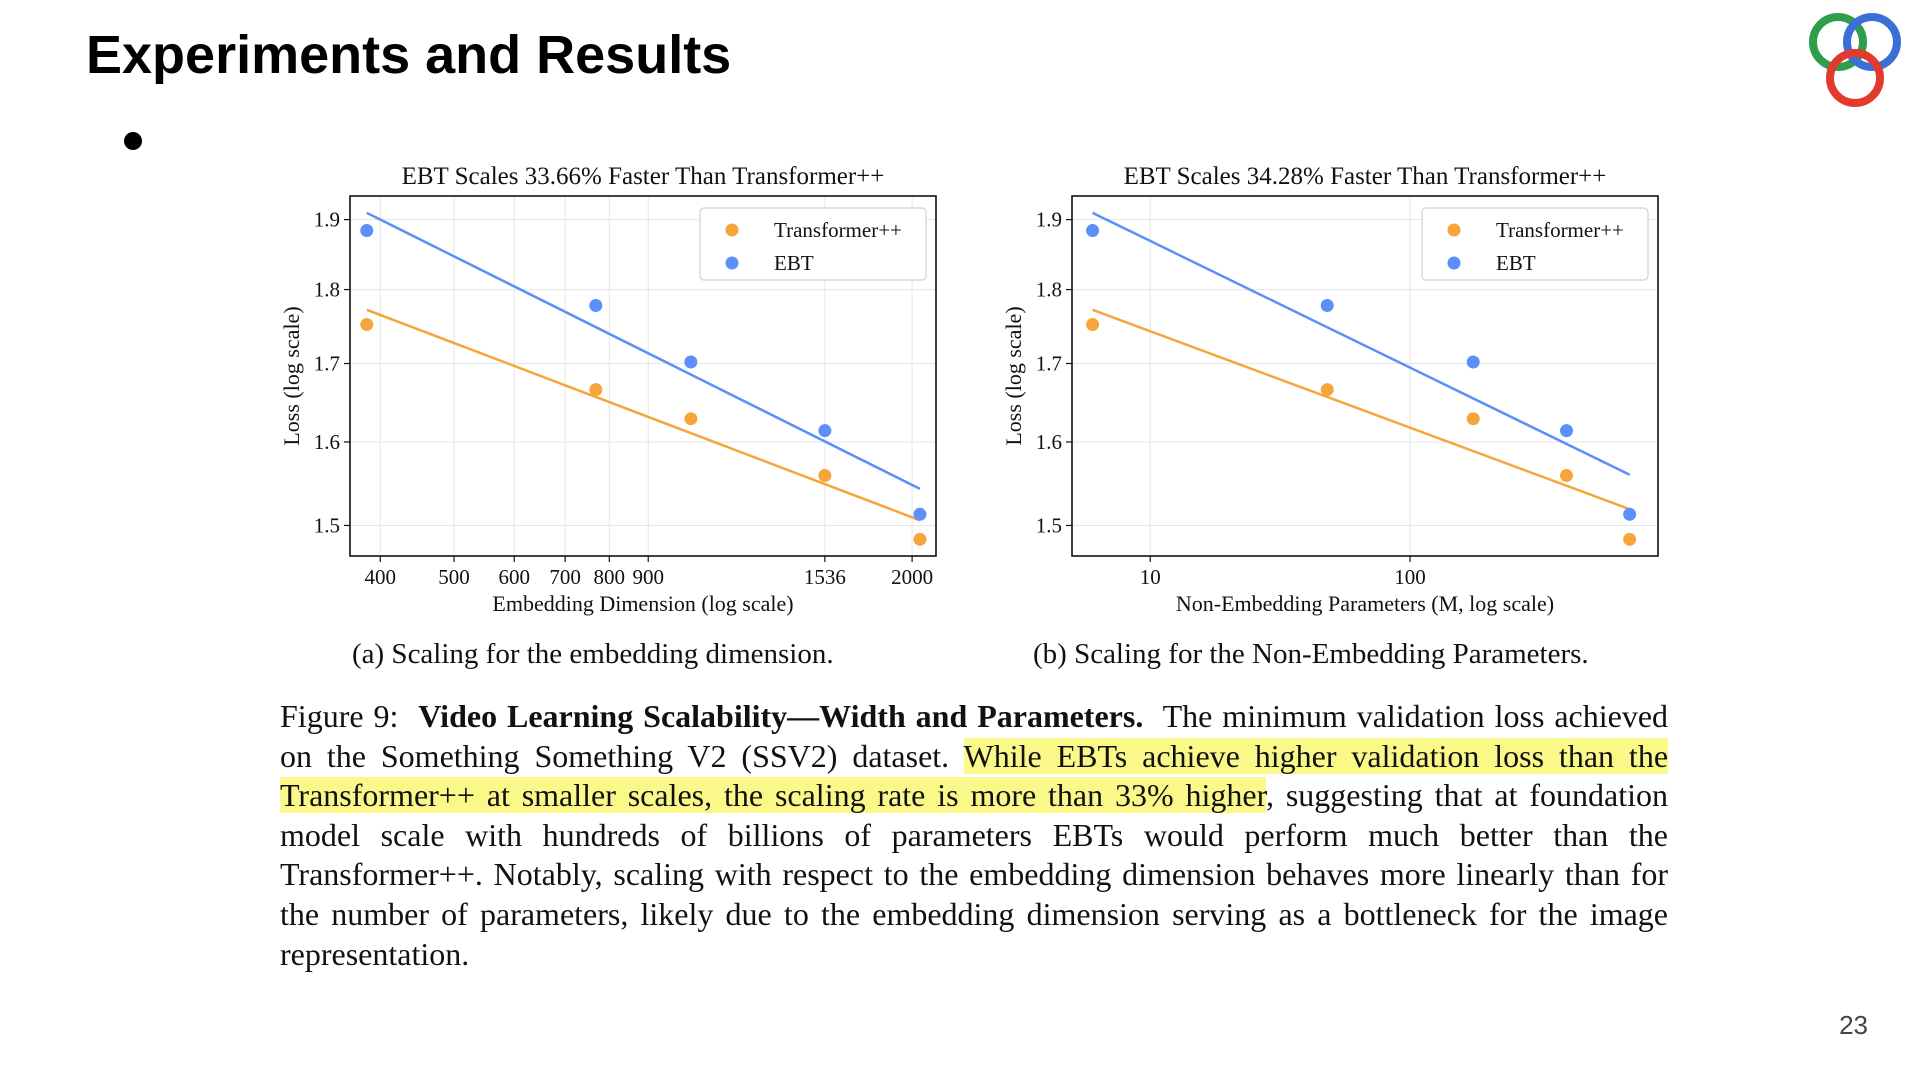 The width and height of the screenshot is (1920, 1080). I want to click on x-tick-label: 600, so click(514, 577).